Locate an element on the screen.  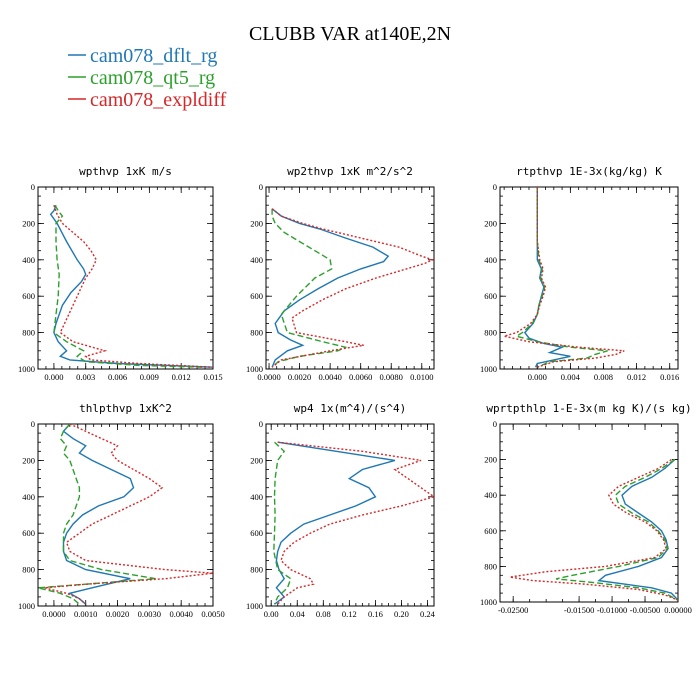
x-tick-label: -0.01500 is located at coordinates (579, 610).